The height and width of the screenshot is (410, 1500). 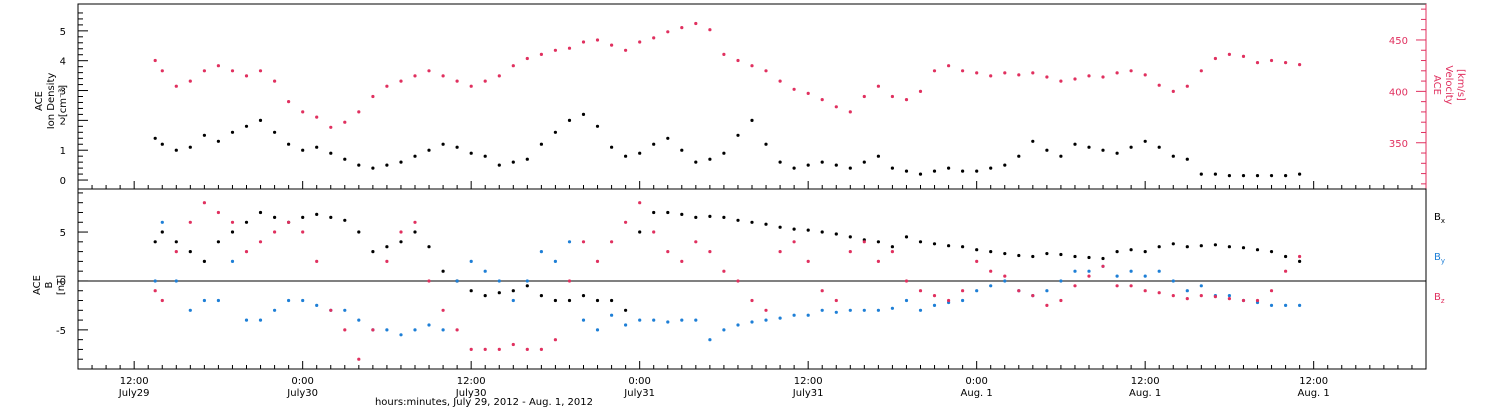 I want to click on density-axis-title-line2: Ion Density, so click(x=51, y=101).